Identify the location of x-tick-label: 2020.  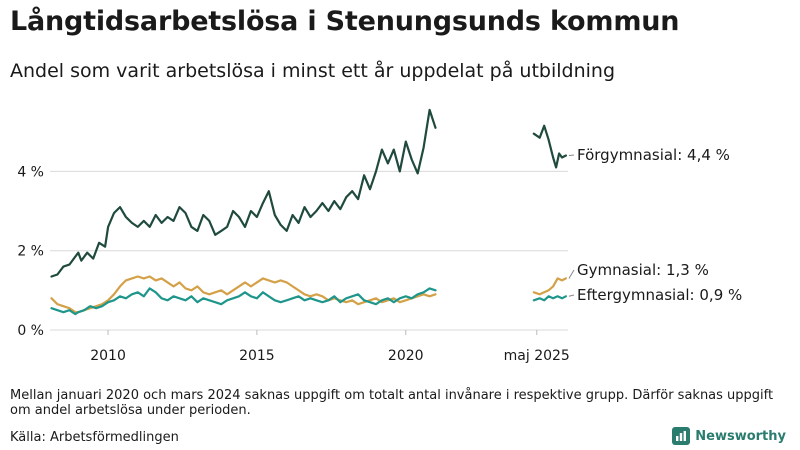
(406, 356).